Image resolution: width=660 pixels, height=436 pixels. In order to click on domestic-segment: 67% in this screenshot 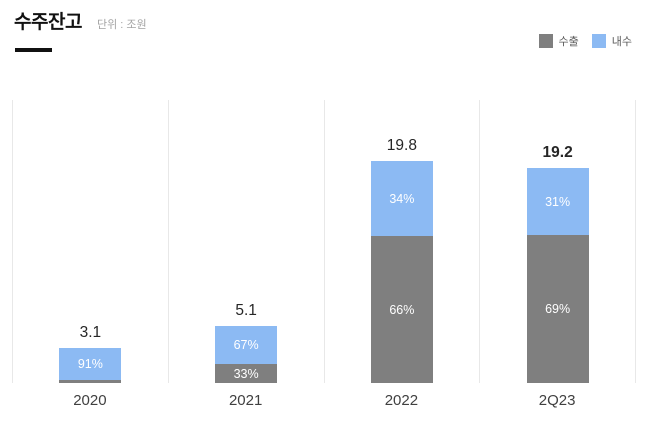, I will do `click(246, 345)`.